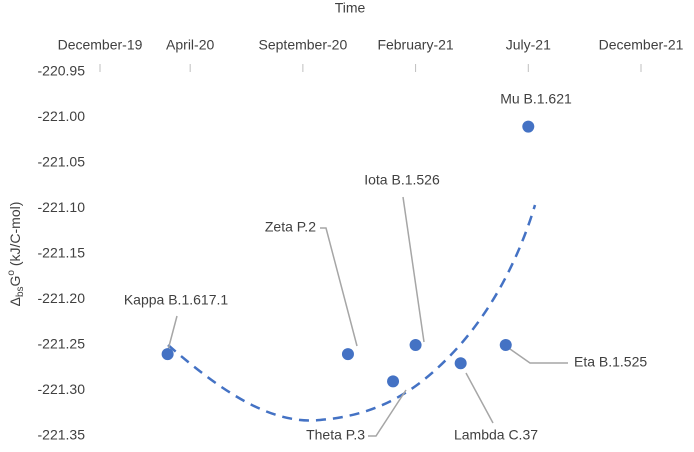  What do you see at coordinates (100, 45) in the screenshot?
I see `x-tick-label: December-19` at bounding box center [100, 45].